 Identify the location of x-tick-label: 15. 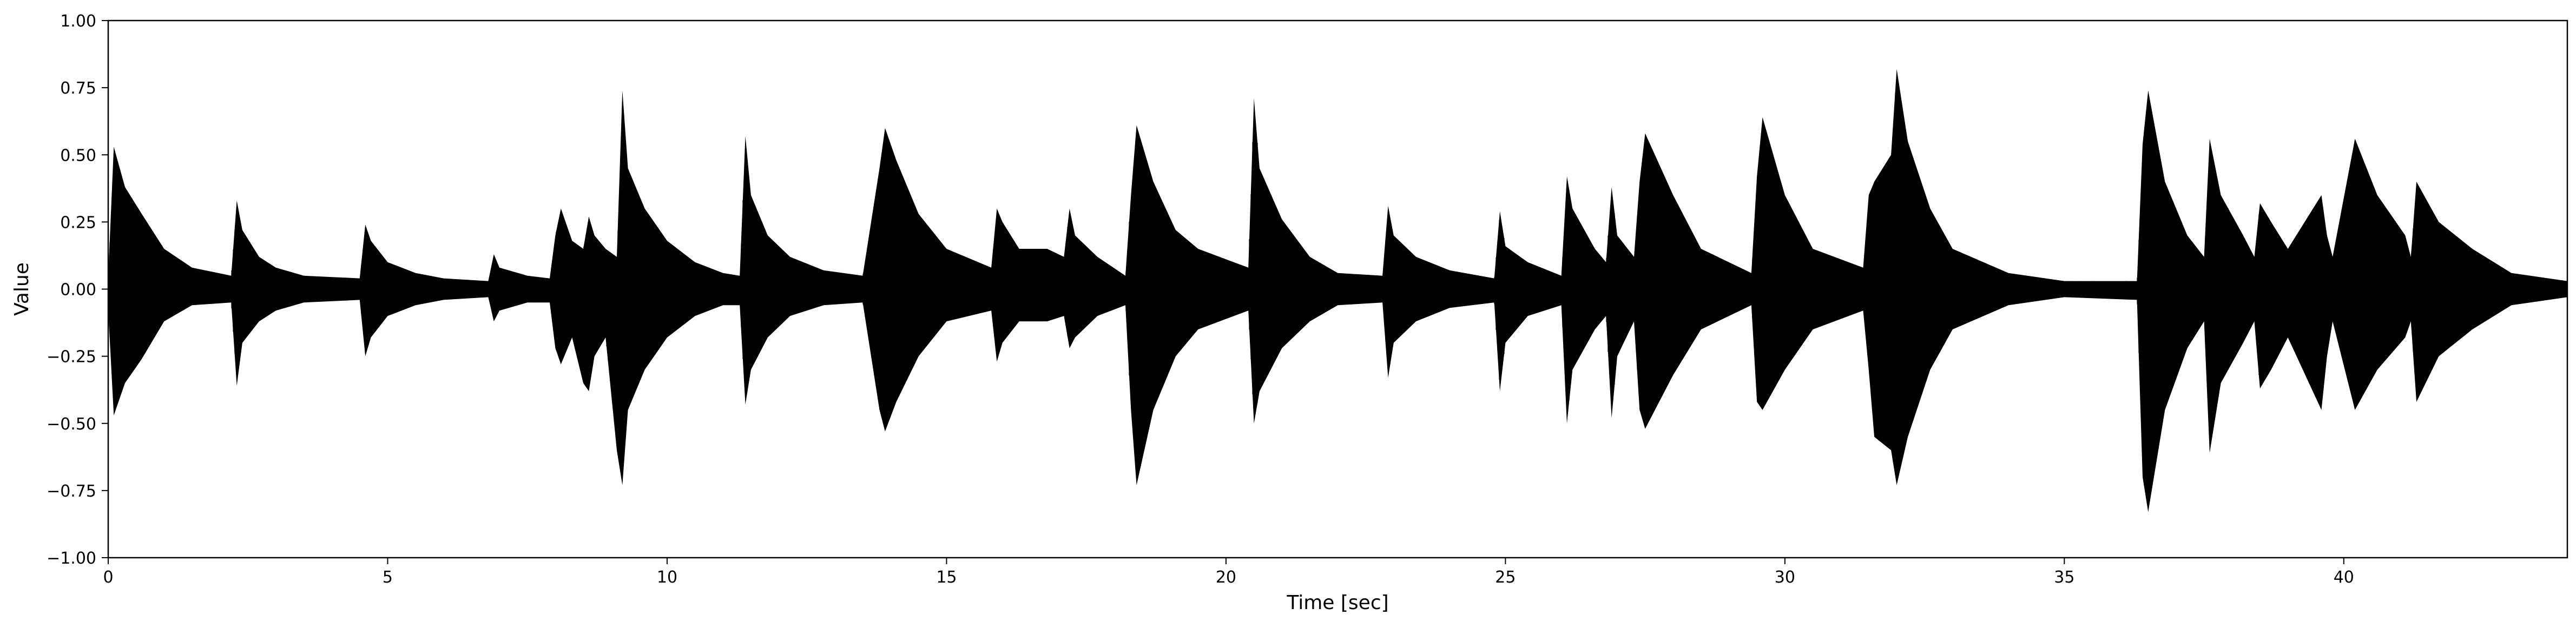
(946, 577).